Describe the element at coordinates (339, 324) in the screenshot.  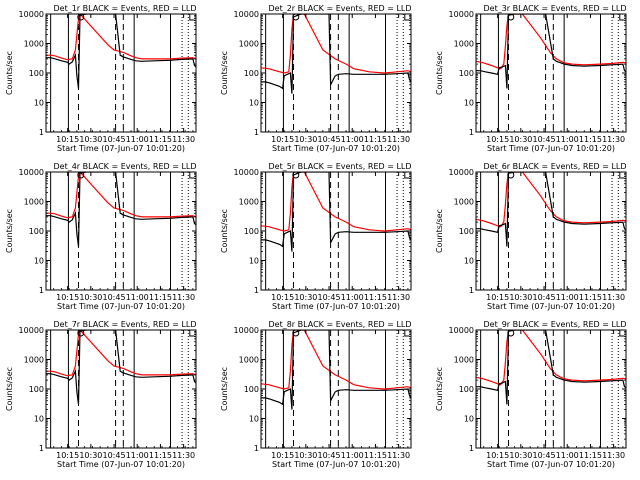
I see `panel-title: Det_8r BLACK = Events, RED = LLD` at that location.